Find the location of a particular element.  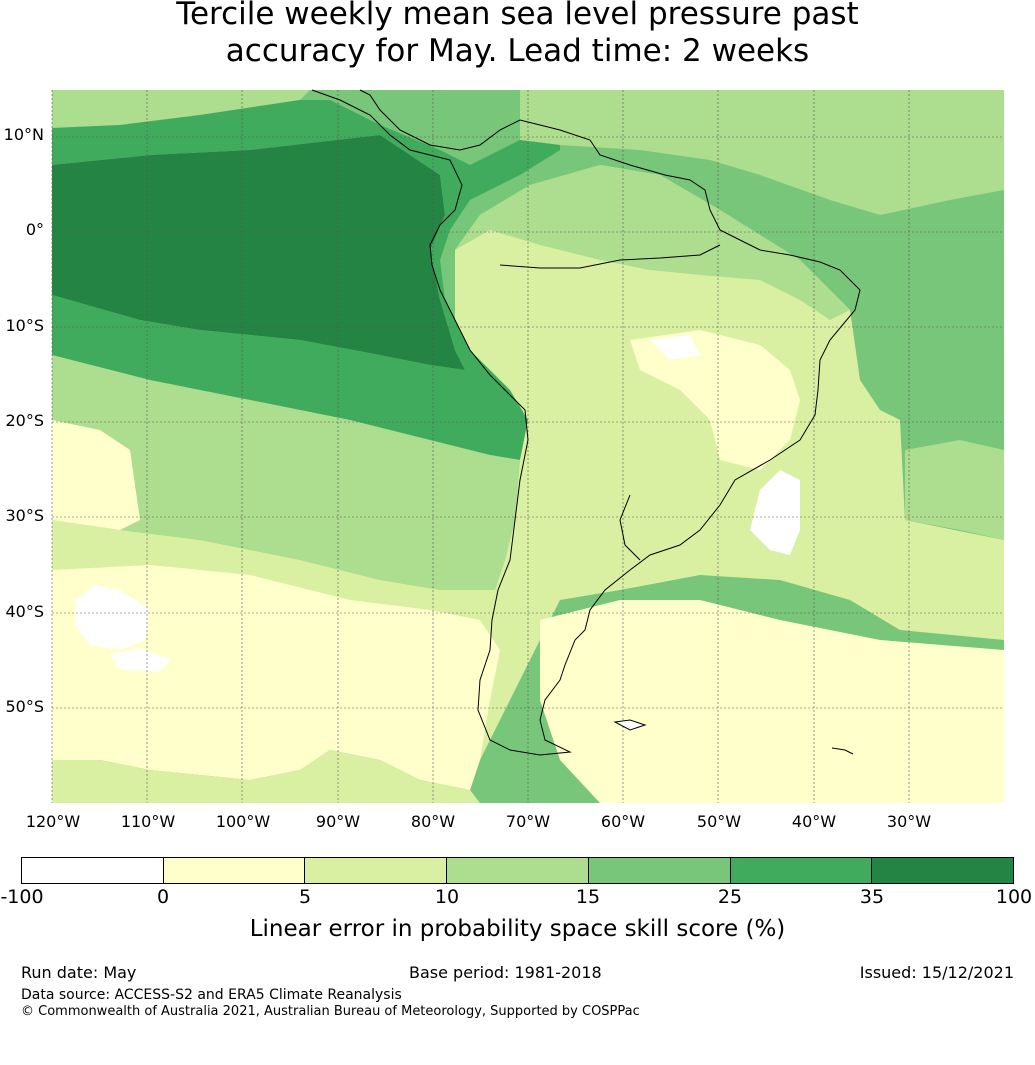

band-10-15-caribbean is located at coordinates (762, 152).